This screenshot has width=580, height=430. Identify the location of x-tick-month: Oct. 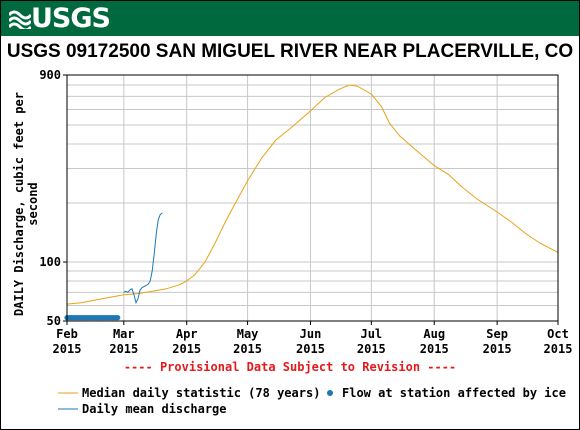
(558, 334).